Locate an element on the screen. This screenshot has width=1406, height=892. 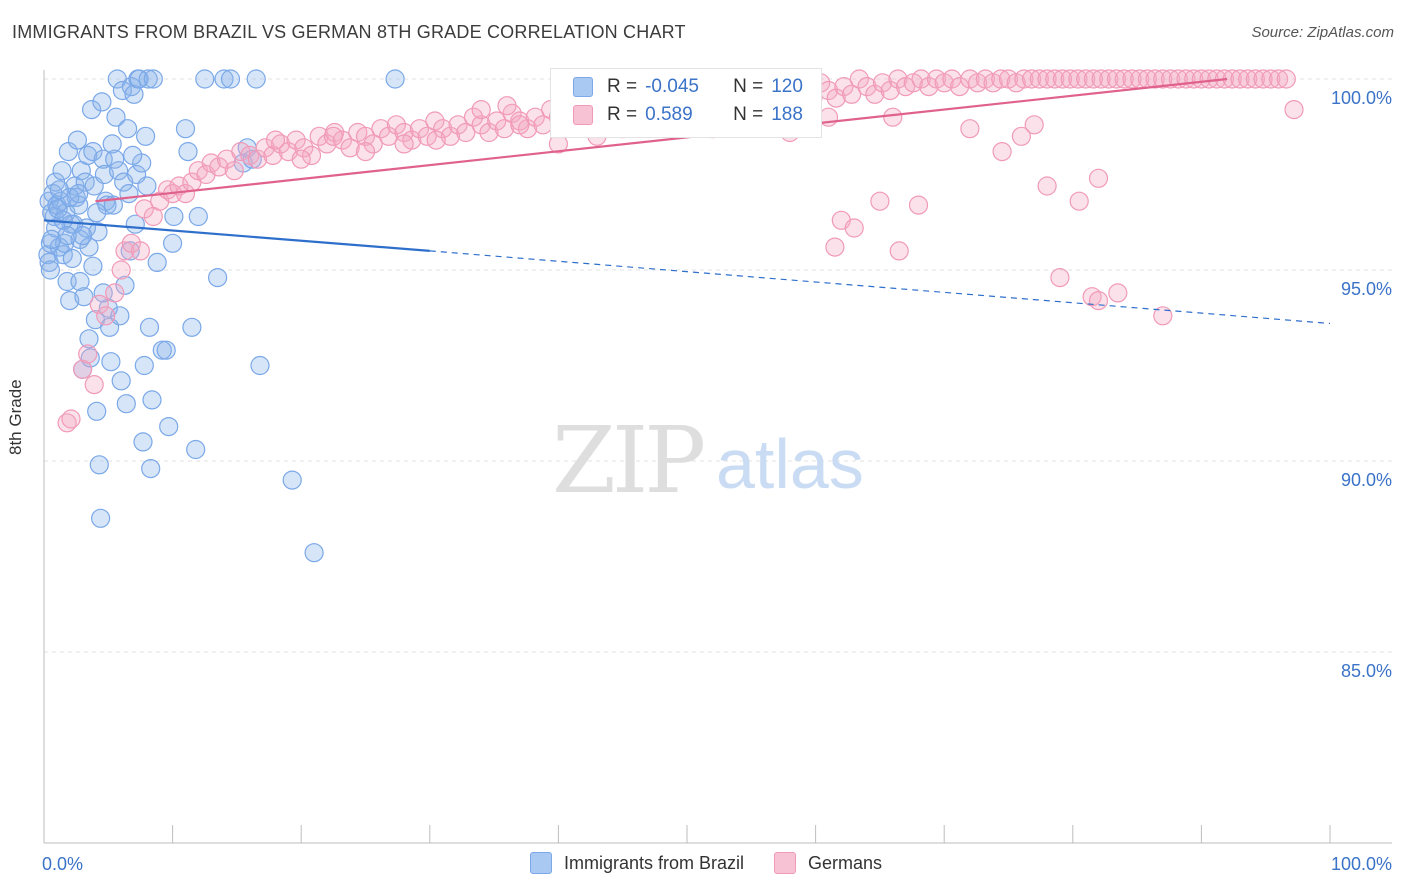
legend-label-germans: Germans is located at coordinates (845, 862).